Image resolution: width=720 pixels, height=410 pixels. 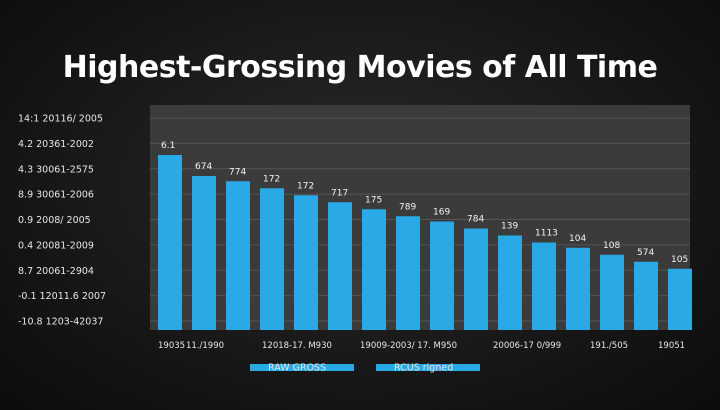 I want to click on data-label: 104, so click(x=577, y=239).